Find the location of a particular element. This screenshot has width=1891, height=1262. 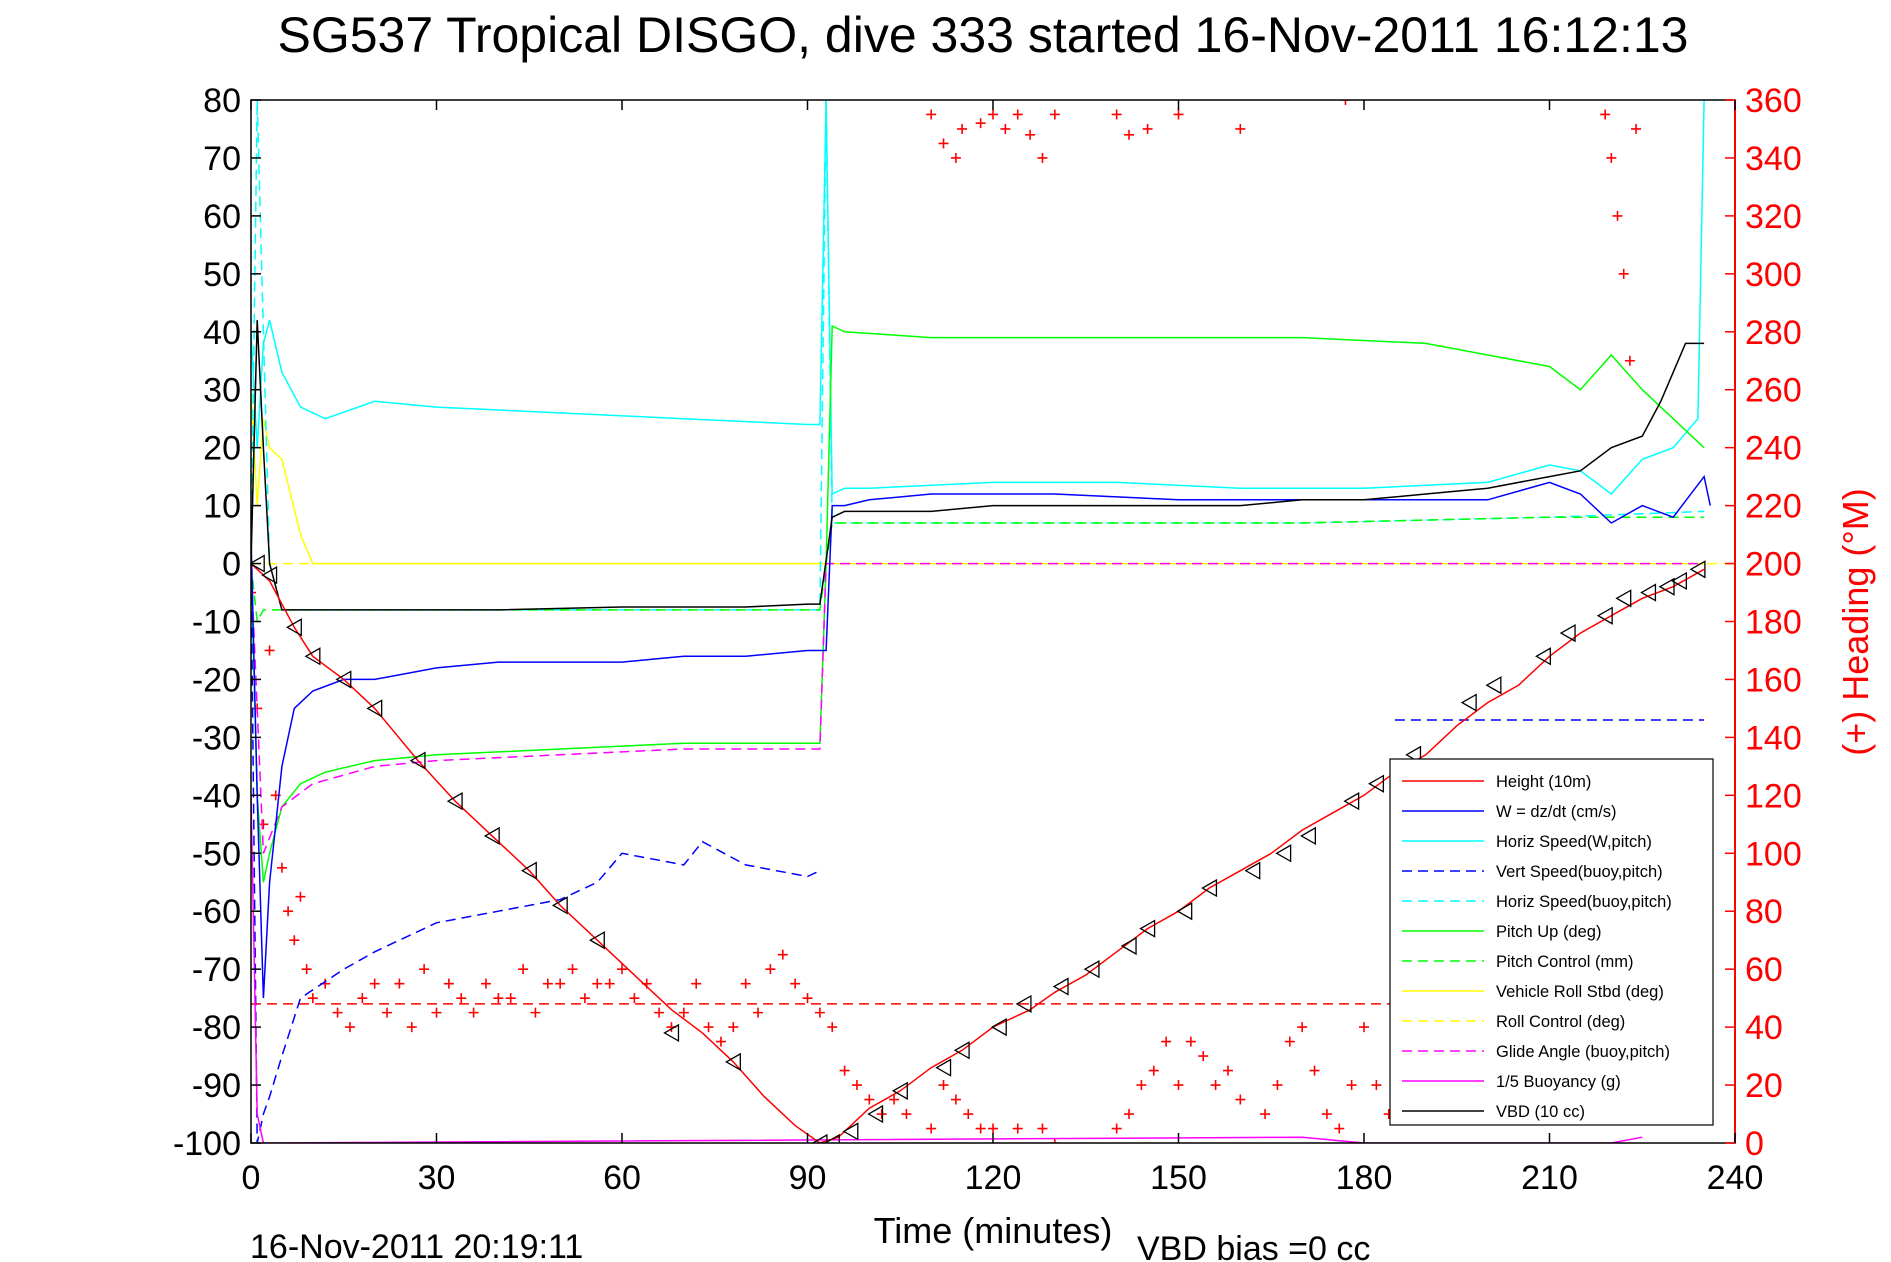

y2-tick-label: 160 is located at coordinates (1773, 680).